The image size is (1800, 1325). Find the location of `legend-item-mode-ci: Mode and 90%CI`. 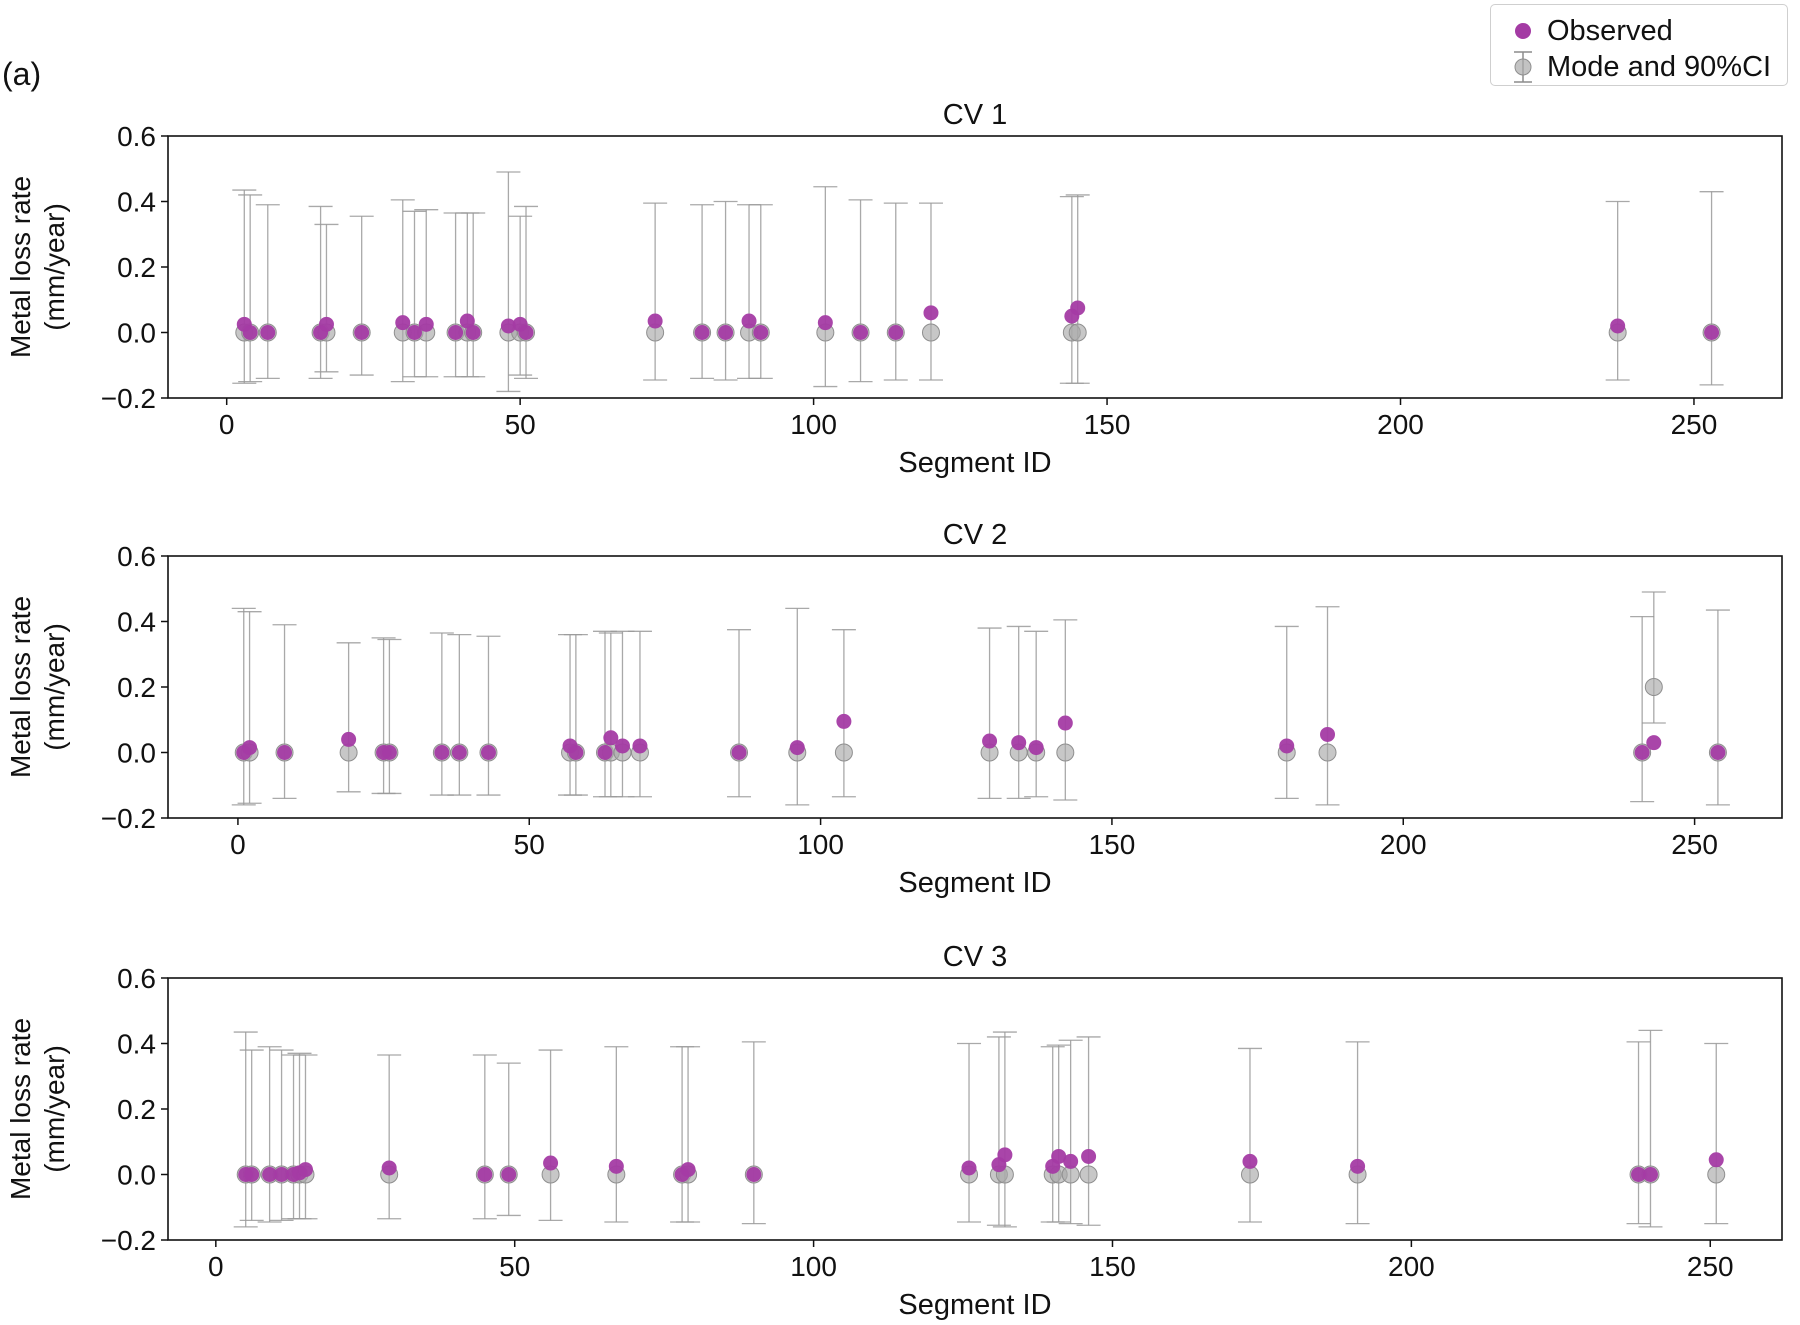

legend-item-mode-ci: Mode and 90%CI is located at coordinates (1639, 67).